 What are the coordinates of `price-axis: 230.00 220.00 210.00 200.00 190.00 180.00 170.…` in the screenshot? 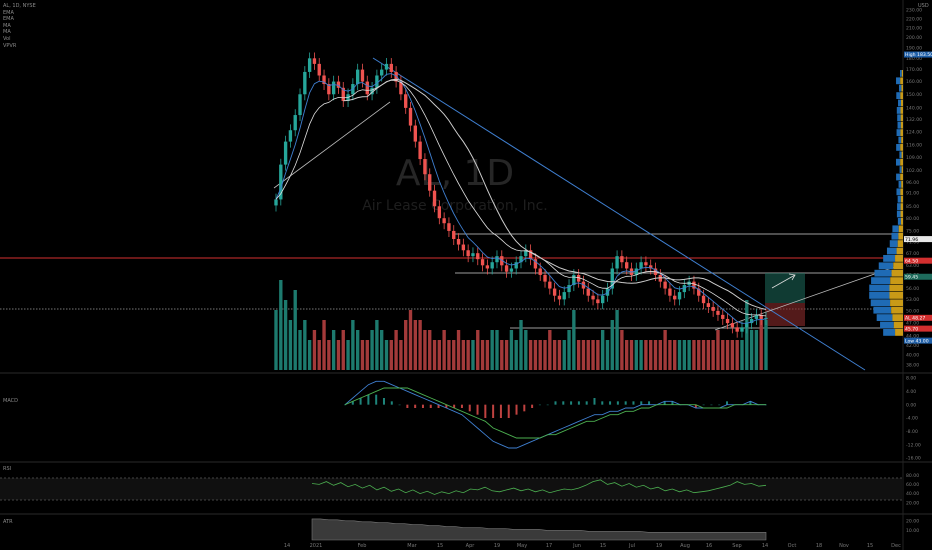 It's located at (914, 188).